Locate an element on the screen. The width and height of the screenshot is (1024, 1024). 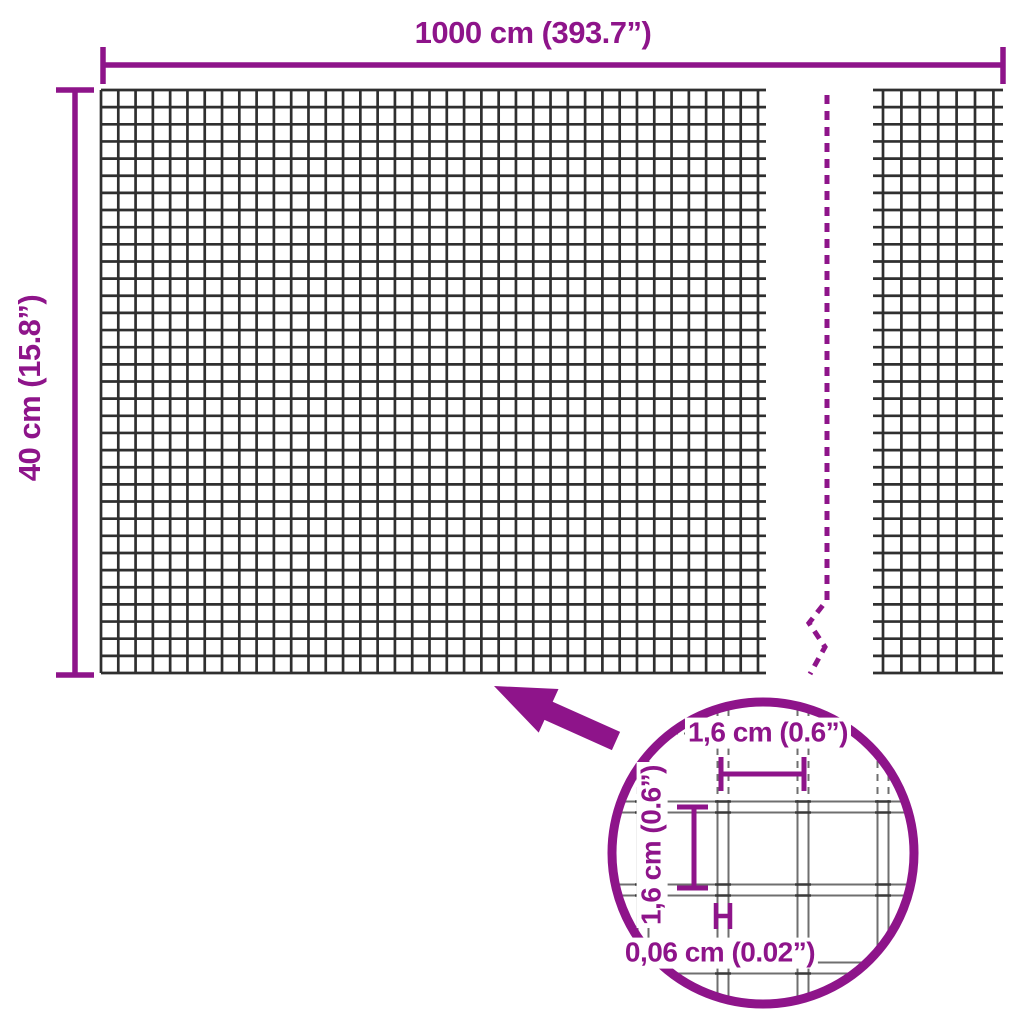
magnifier-backing is located at coordinates (763, 853).